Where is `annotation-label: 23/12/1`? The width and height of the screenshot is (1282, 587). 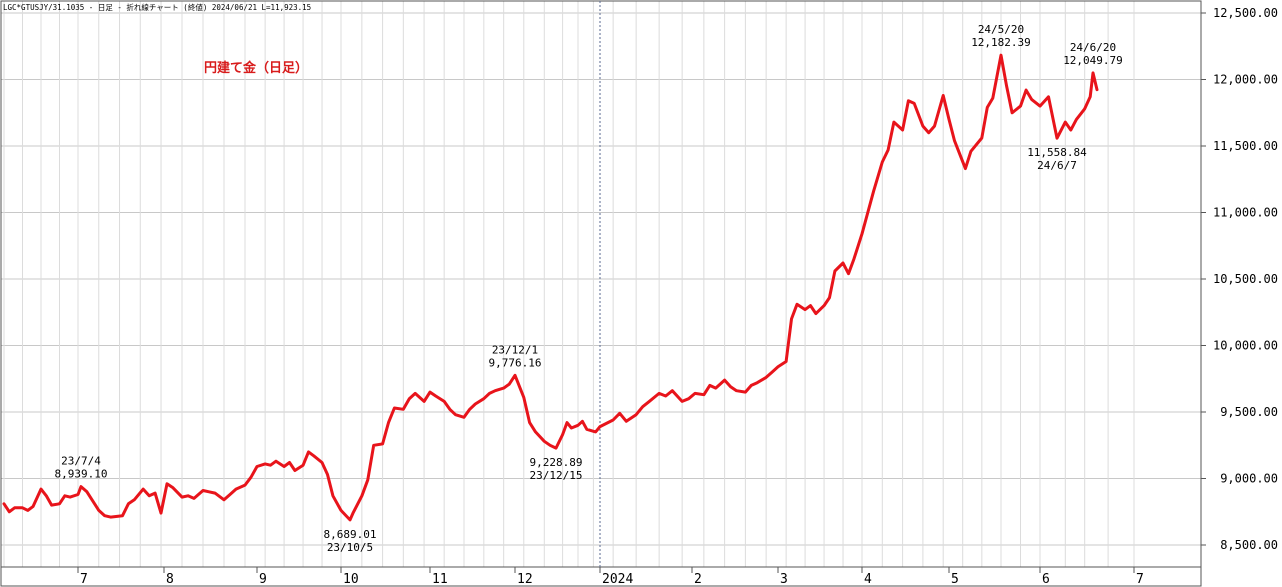 annotation-label: 23/12/1 is located at coordinates (515, 349).